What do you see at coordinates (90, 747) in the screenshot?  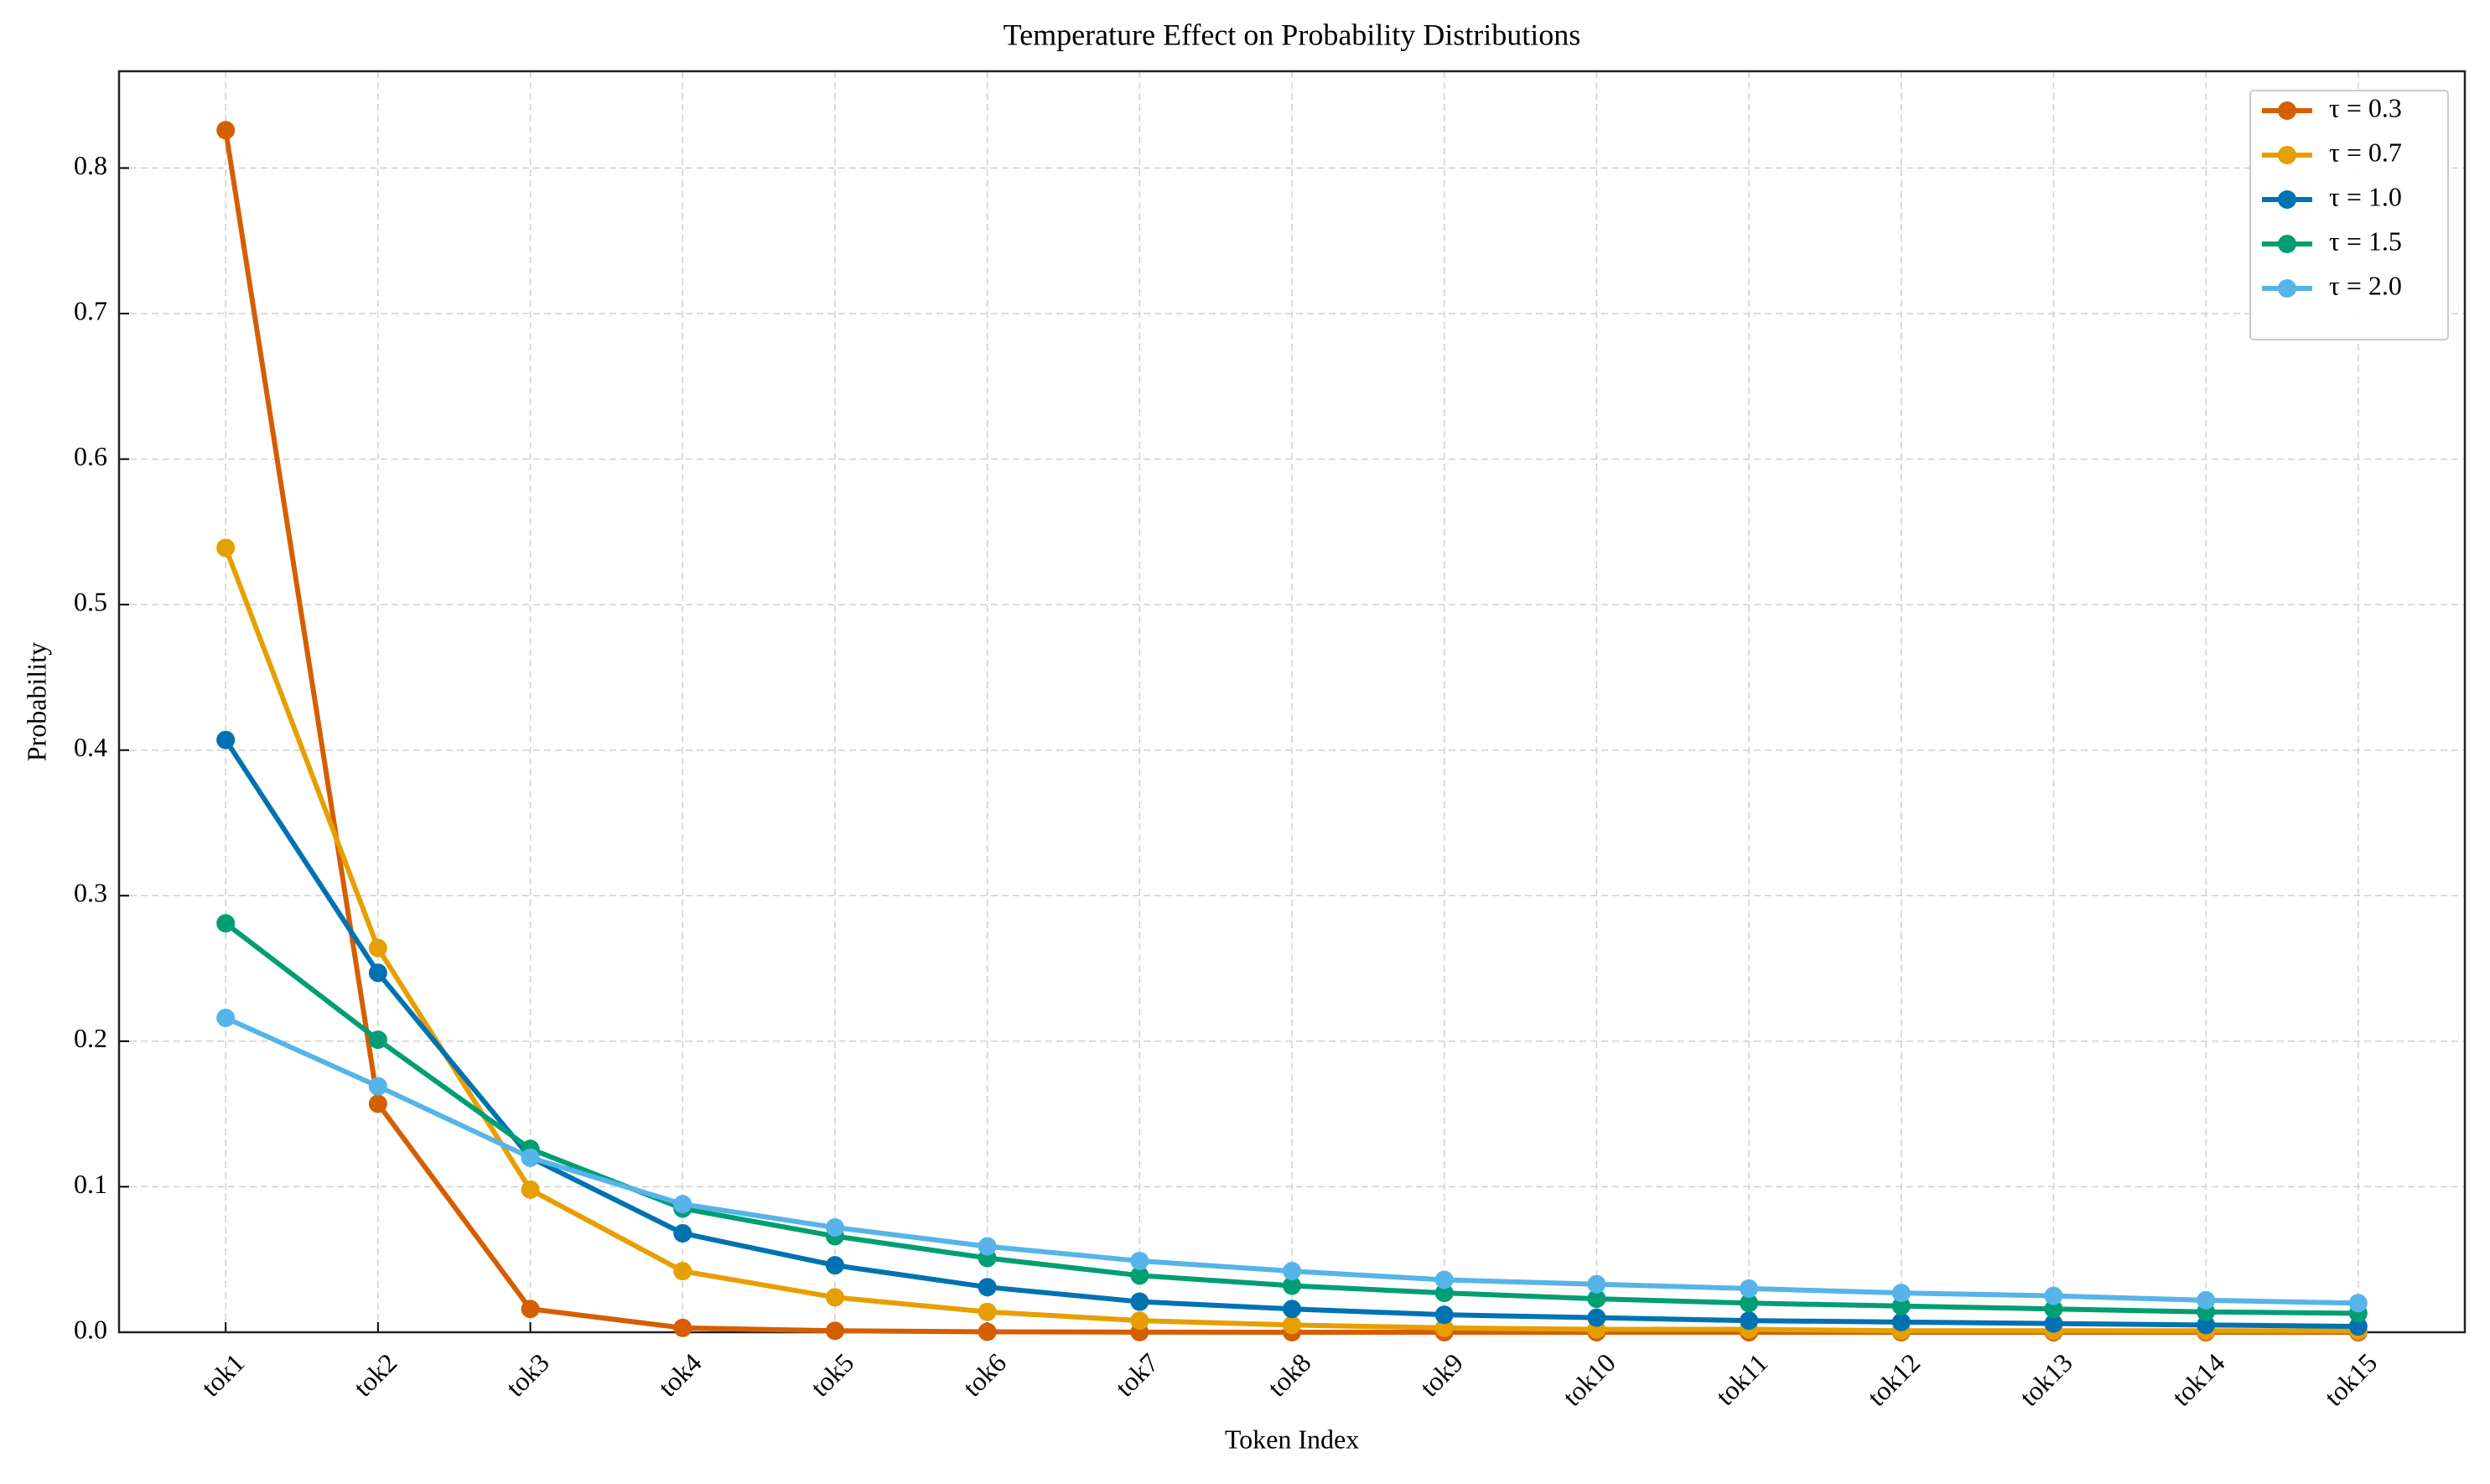 I see `y-tick-label: 0.4` at bounding box center [90, 747].